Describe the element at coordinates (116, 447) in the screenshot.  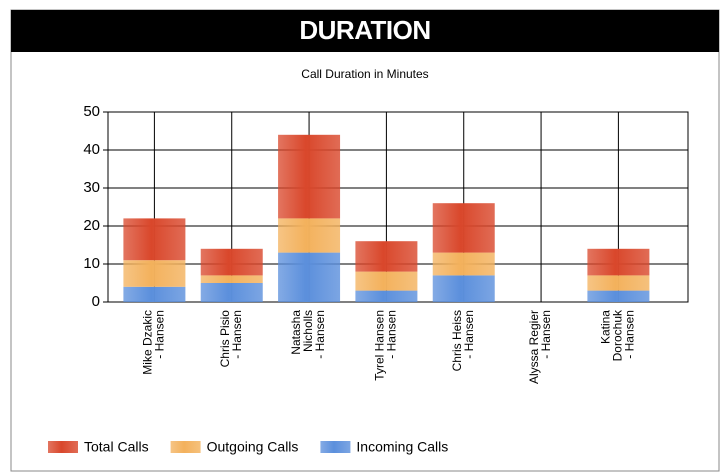
I see `legend-label: Total Calls` at that location.